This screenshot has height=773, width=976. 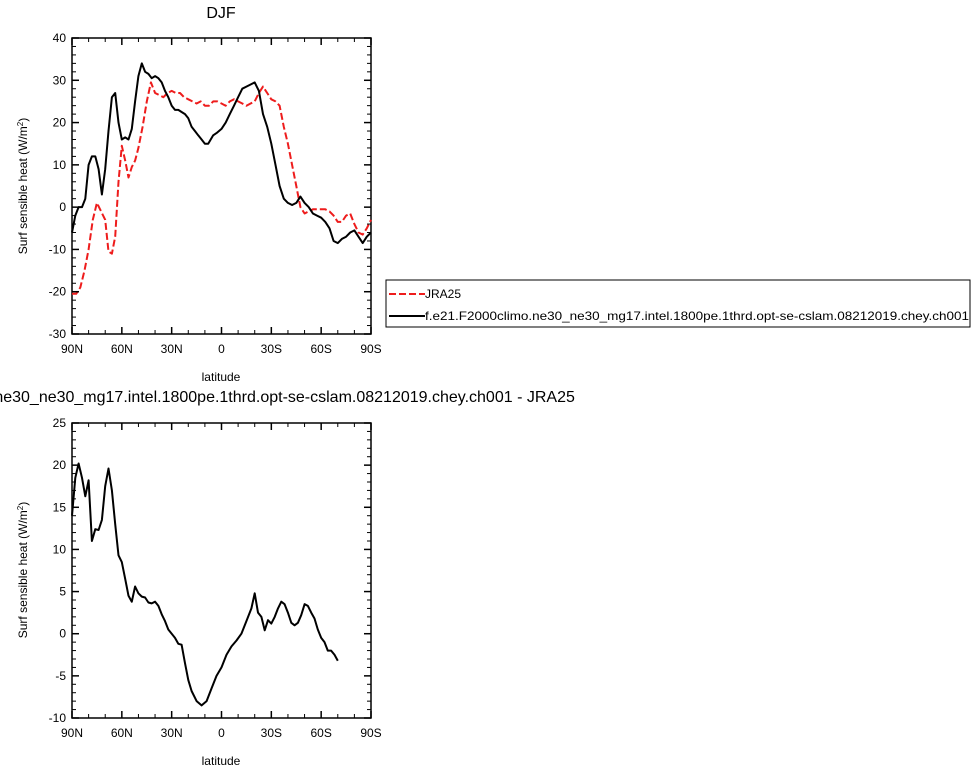 What do you see at coordinates (23, 186) in the screenshot?
I see `top-y-axis-label: Surf sensible heat (W/m2)` at bounding box center [23, 186].